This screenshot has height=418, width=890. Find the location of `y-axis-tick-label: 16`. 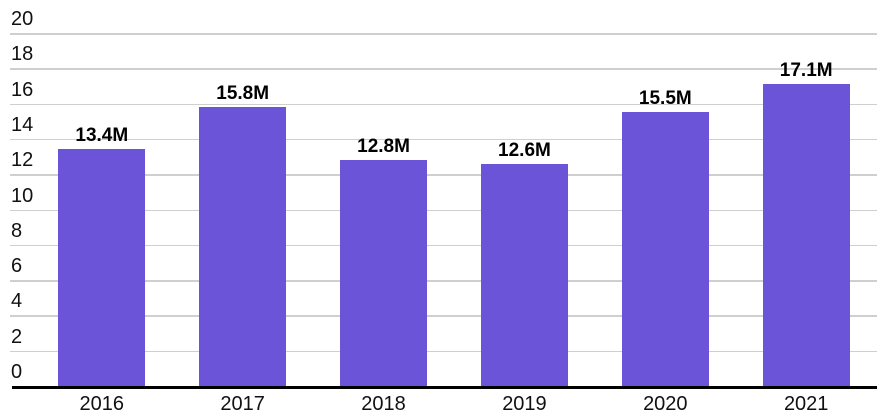

y-axis-tick-label: 16 is located at coordinates (22, 89).